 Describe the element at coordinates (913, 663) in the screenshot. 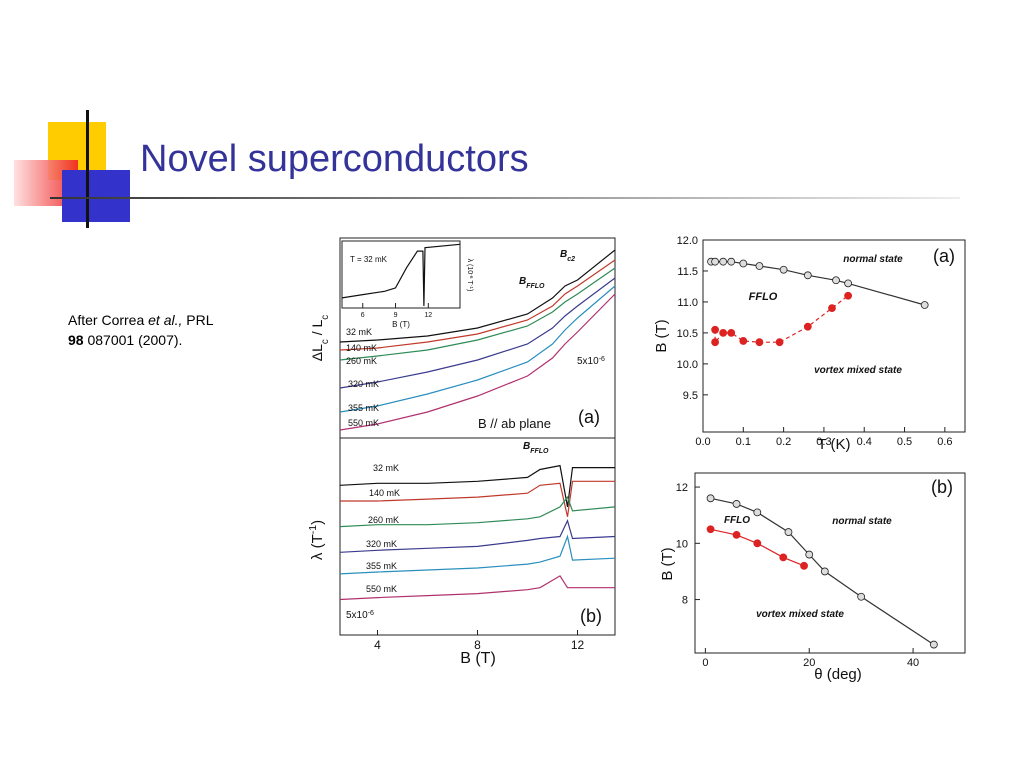

I see `x-tick-label: 40` at that location.